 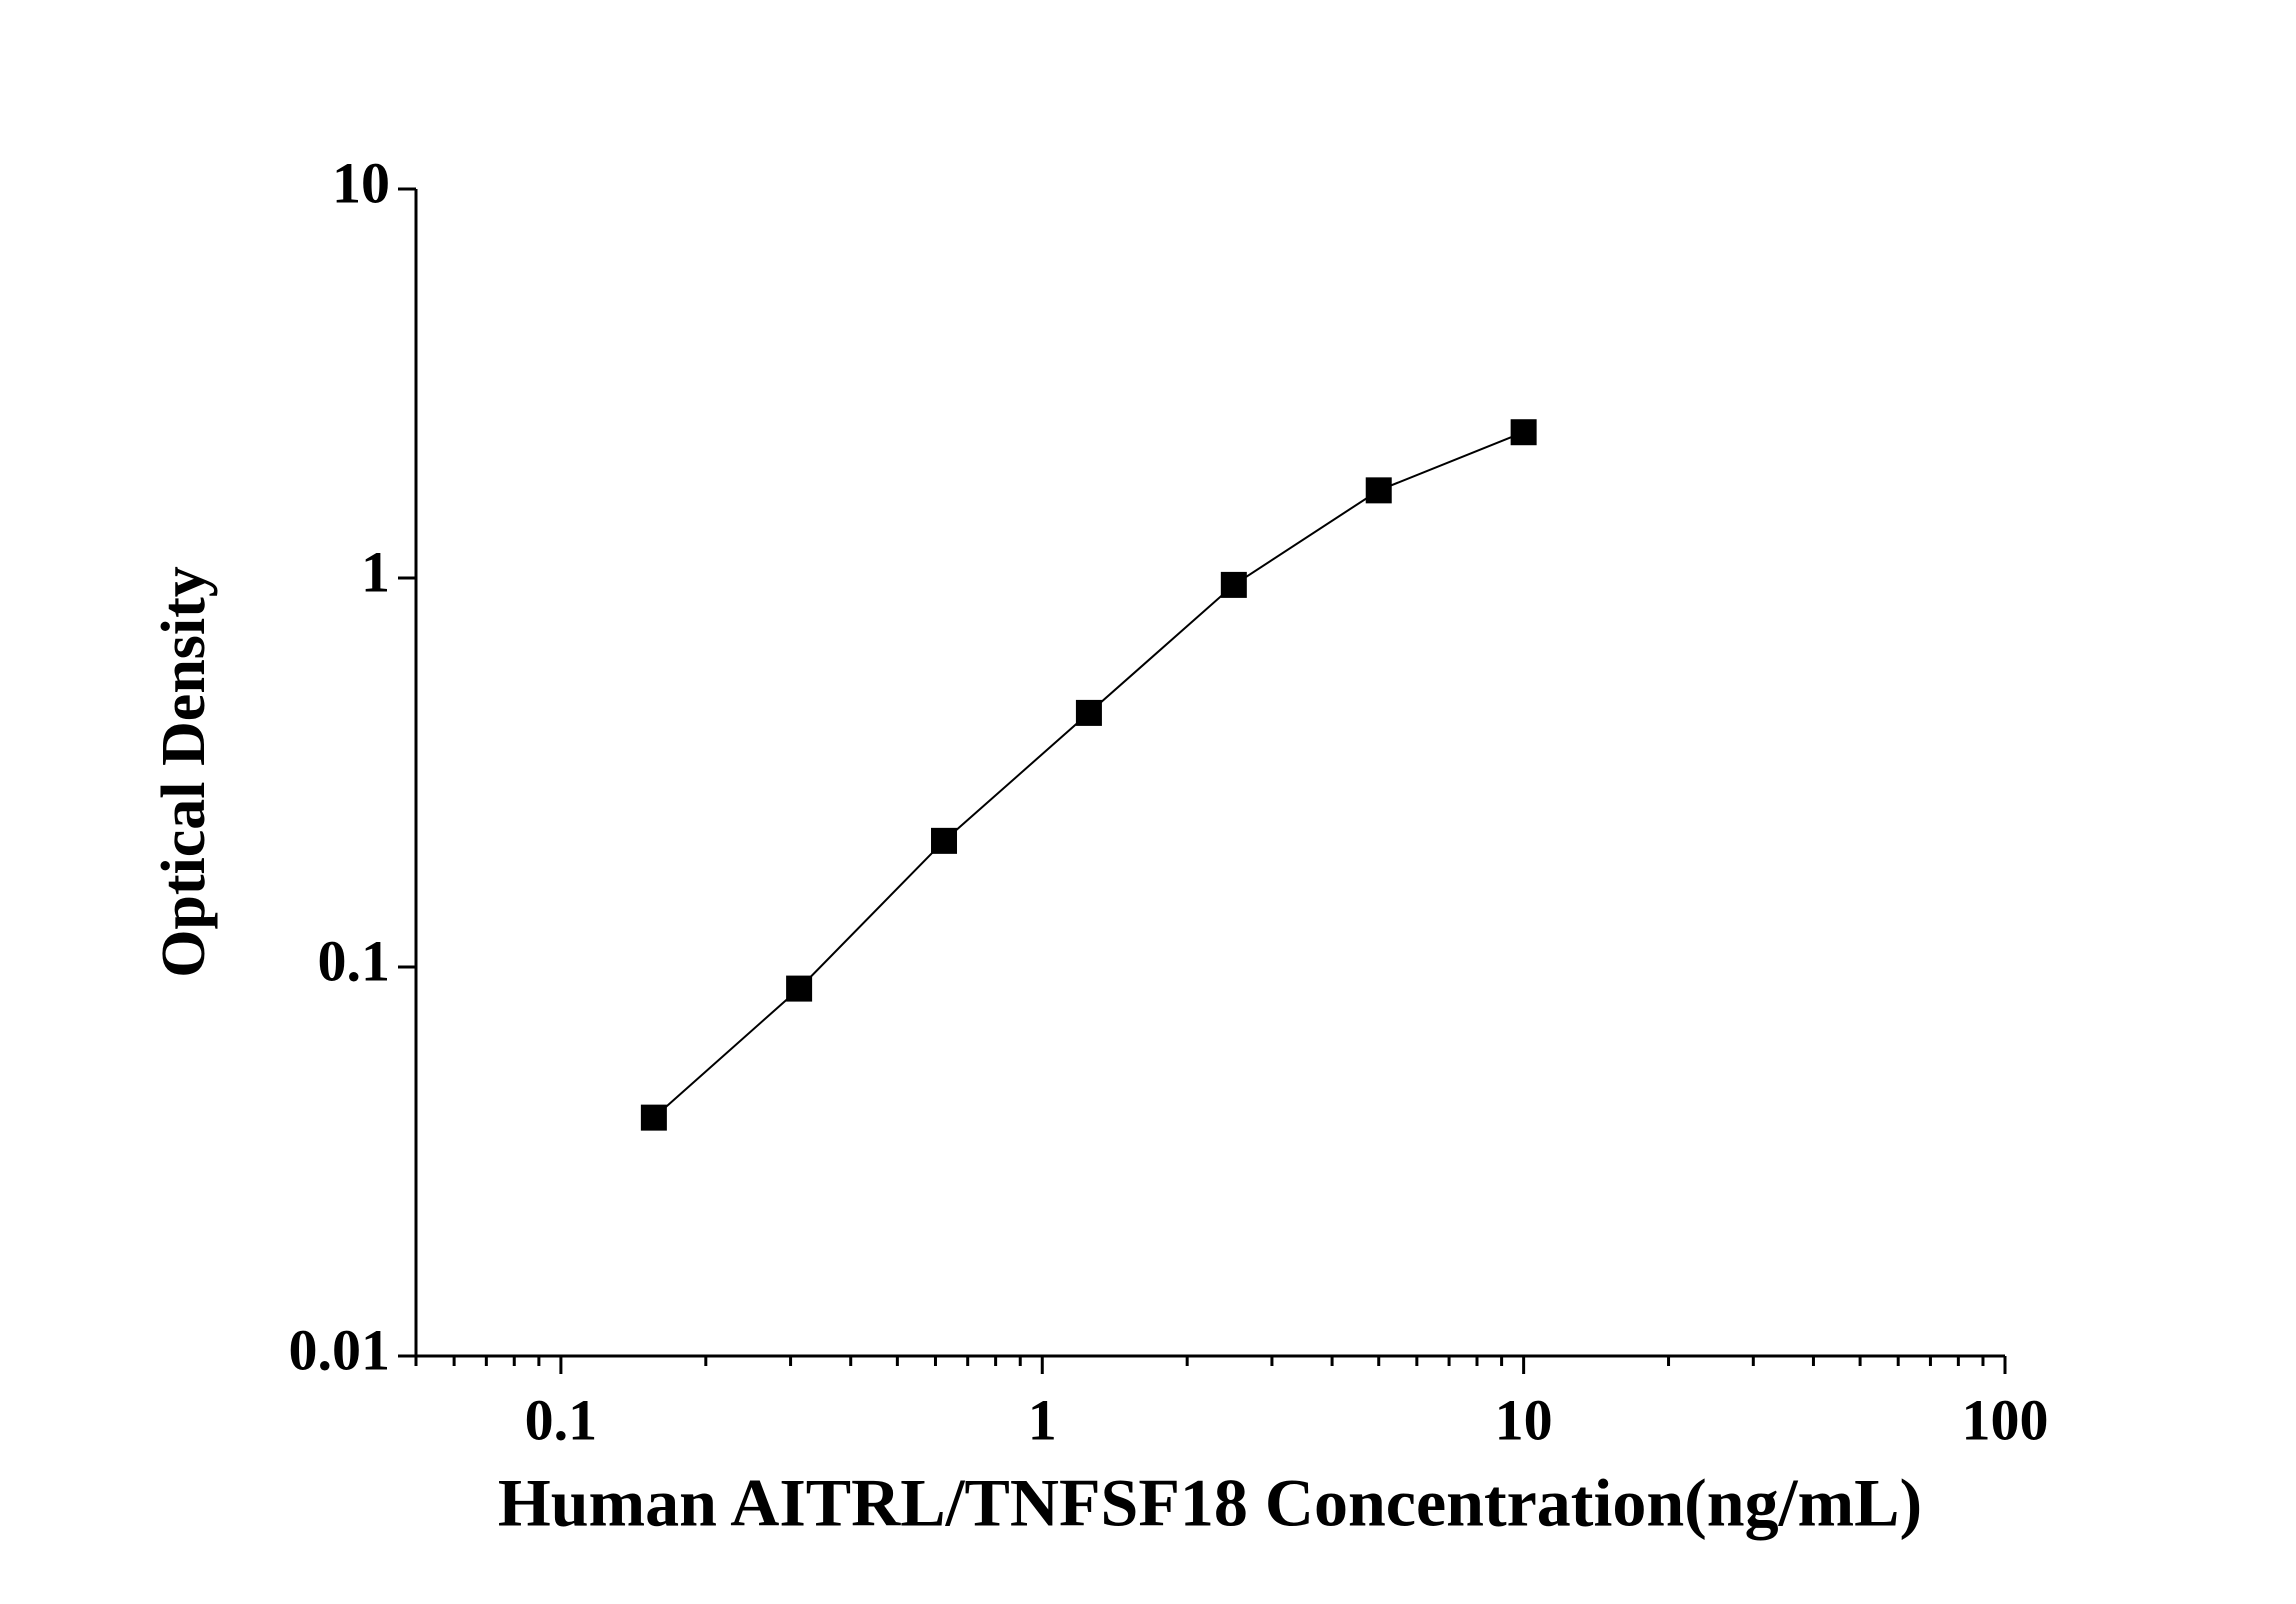 What do you see at coordinates (1042, 1419) in the screenshot?
I see `x-tick-label: 1` at bounding box center [1042, 1419].